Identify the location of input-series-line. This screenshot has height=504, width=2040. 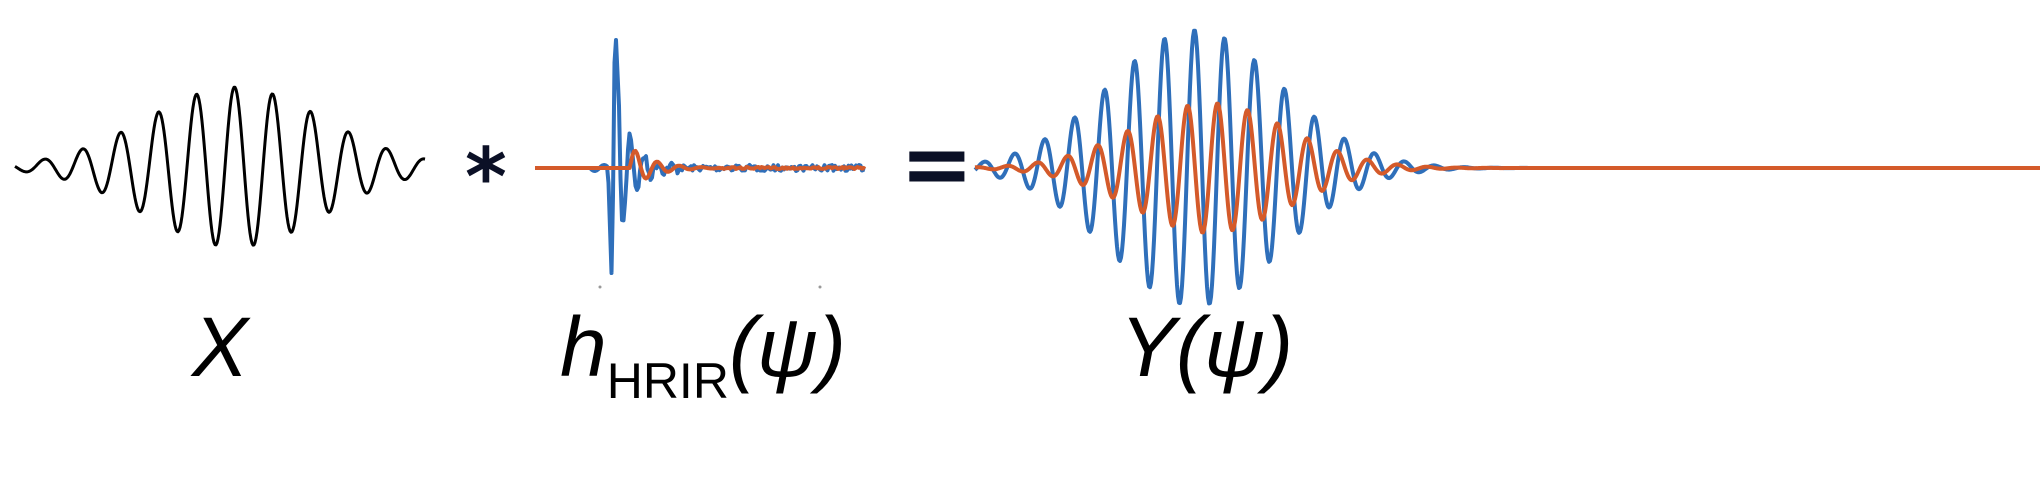
(220, 166).